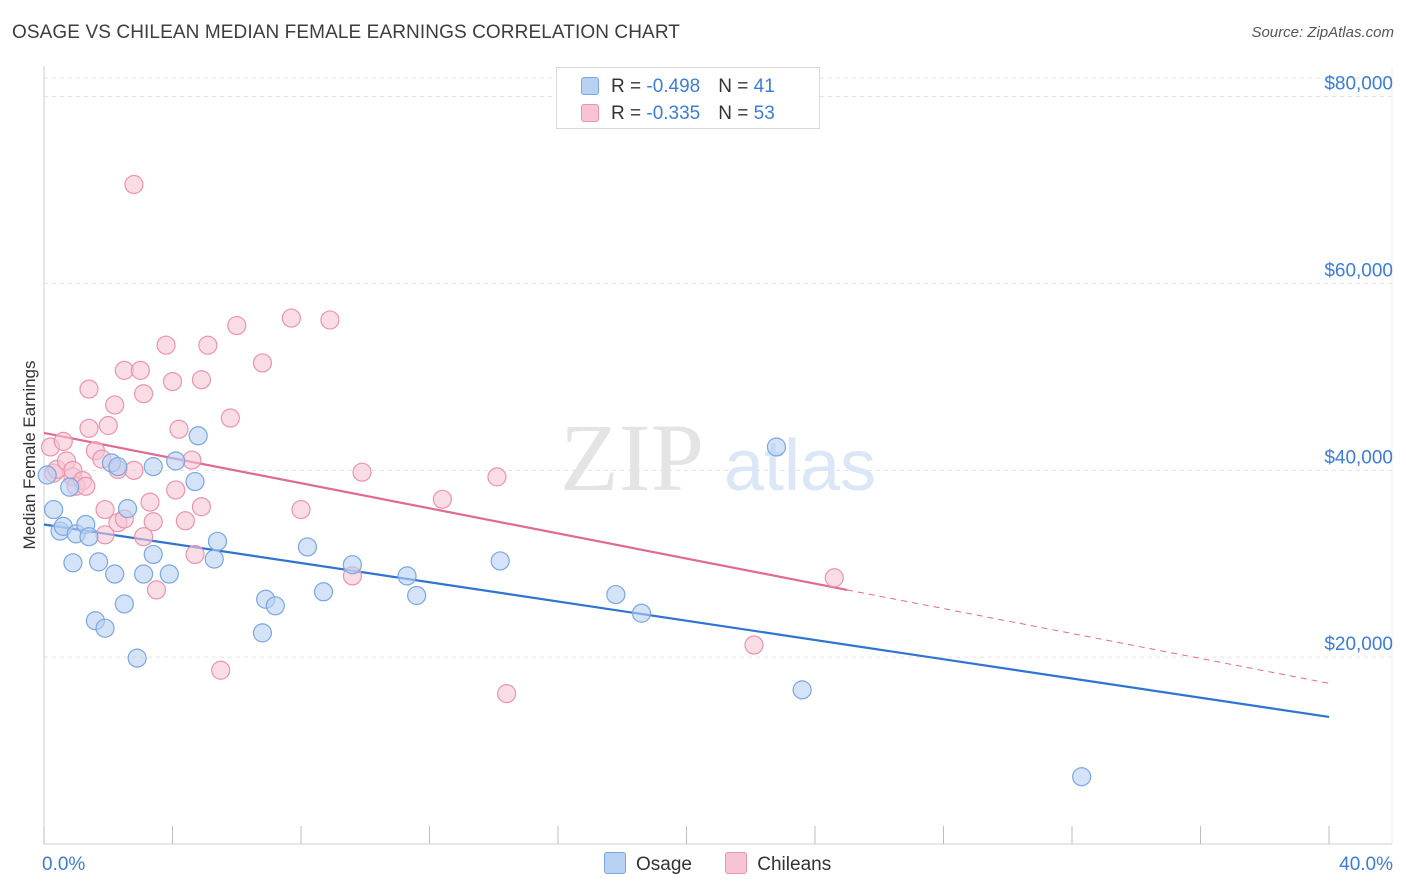 This screenshot has height=892, width=1406. I want to click on osage-legend-swatch, so click(615, 863).